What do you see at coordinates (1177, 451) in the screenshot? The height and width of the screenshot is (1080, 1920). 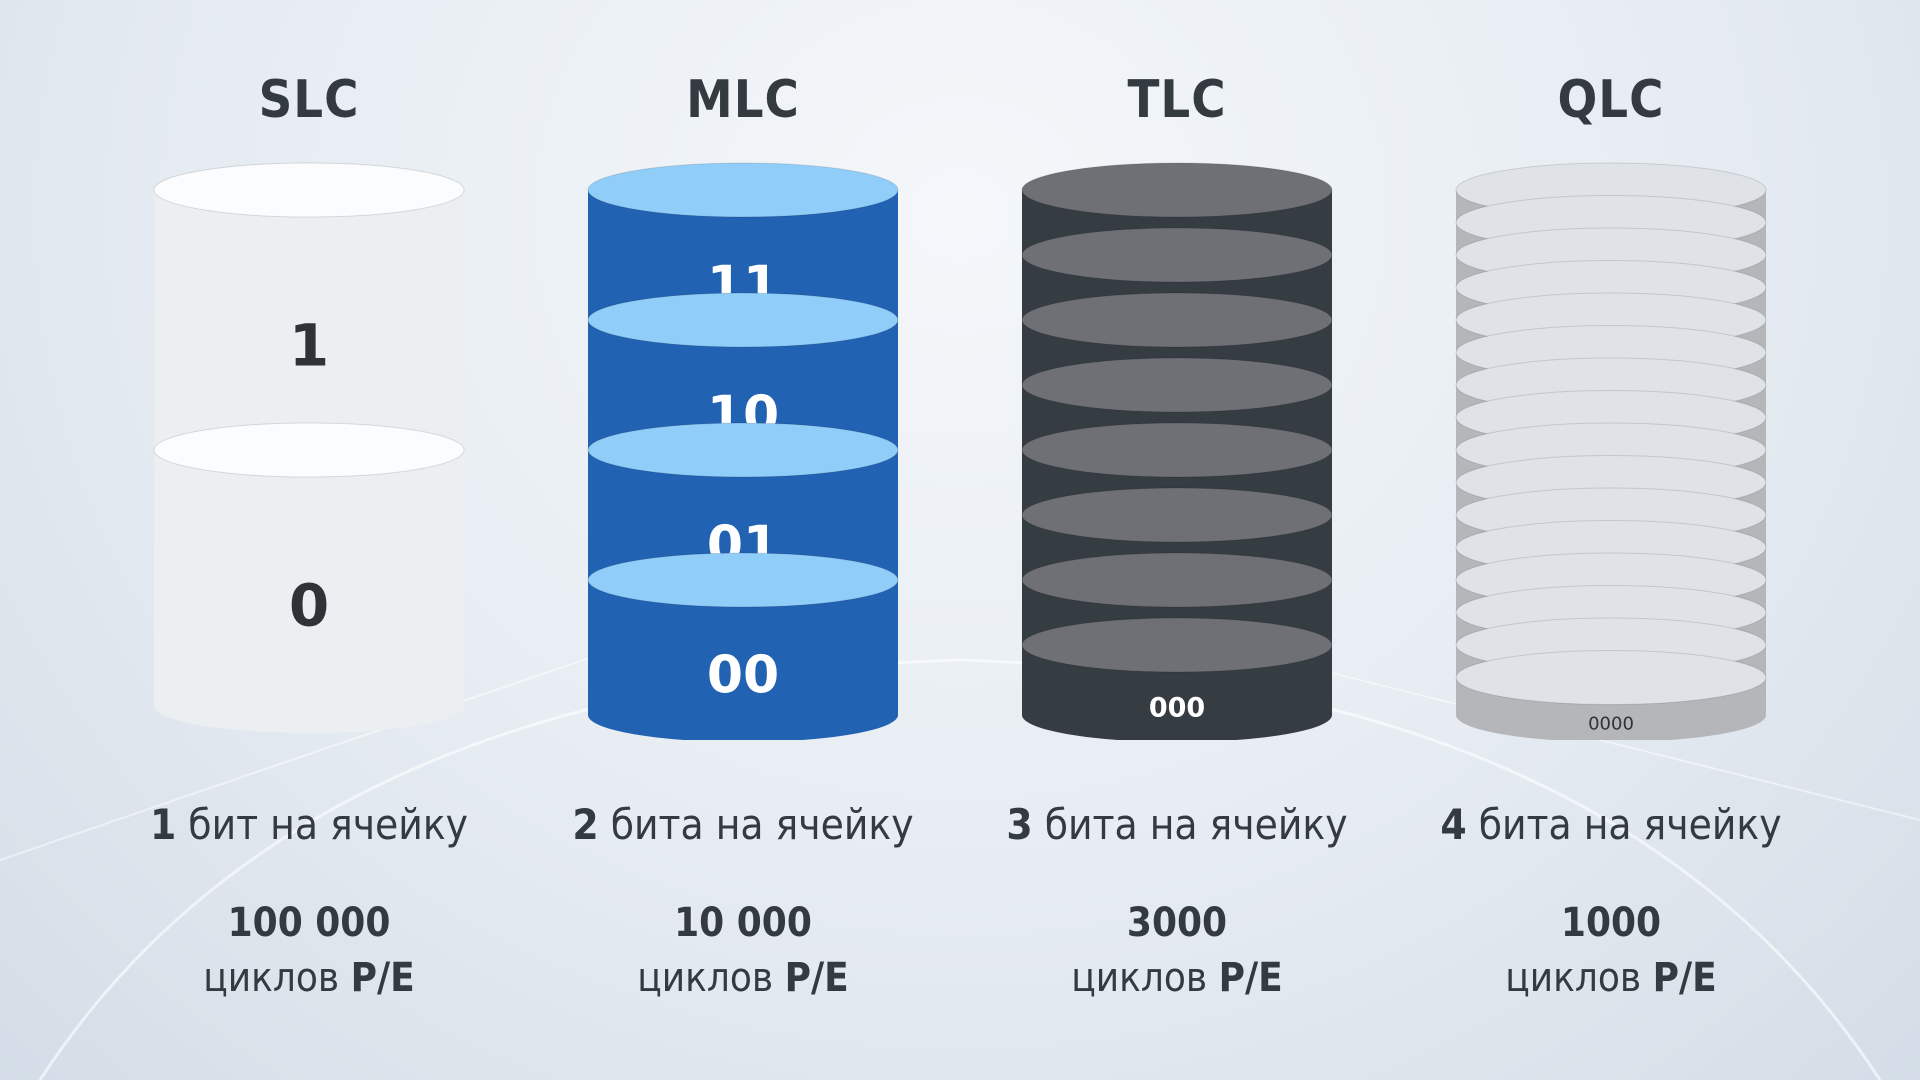 I see `cell-stack: 111110101100011010001000` at bounding box center [1177, 451].